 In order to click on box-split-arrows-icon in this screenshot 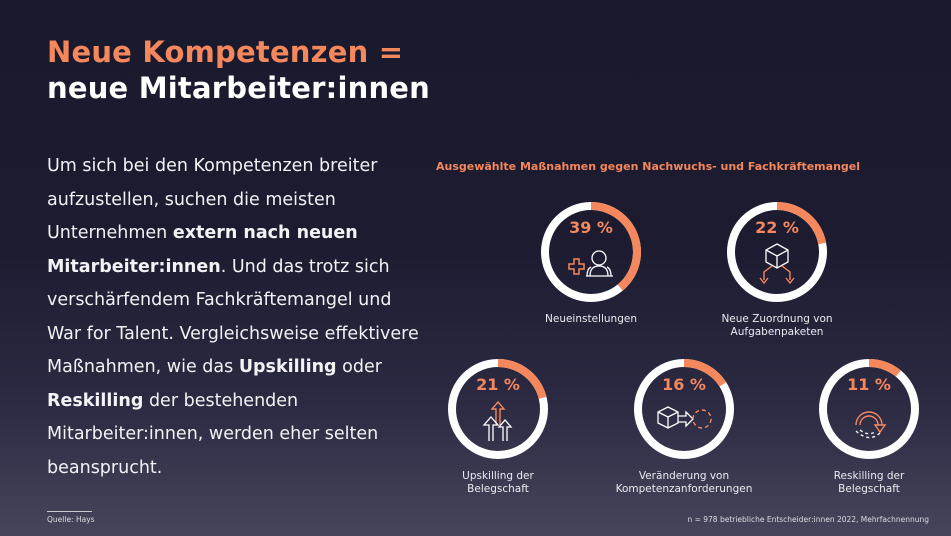, I will do `click(777, 264)`.